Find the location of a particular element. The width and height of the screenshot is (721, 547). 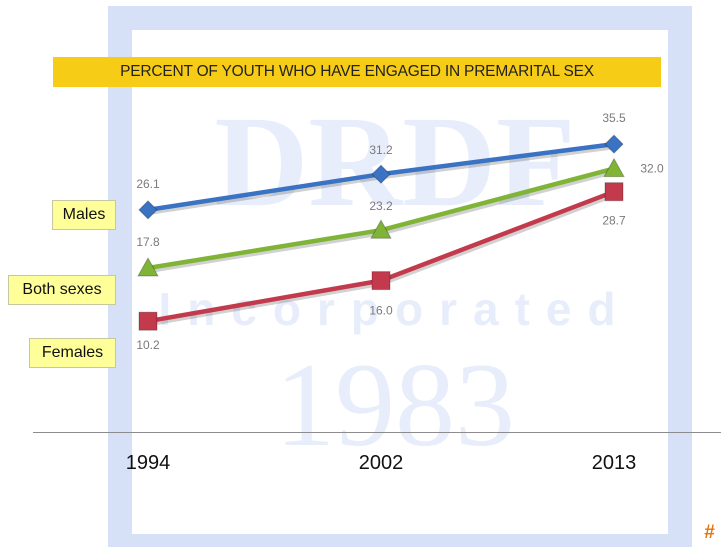

data-label-both-sexes-2002: 23.2 is located at coordinates (381, 206).